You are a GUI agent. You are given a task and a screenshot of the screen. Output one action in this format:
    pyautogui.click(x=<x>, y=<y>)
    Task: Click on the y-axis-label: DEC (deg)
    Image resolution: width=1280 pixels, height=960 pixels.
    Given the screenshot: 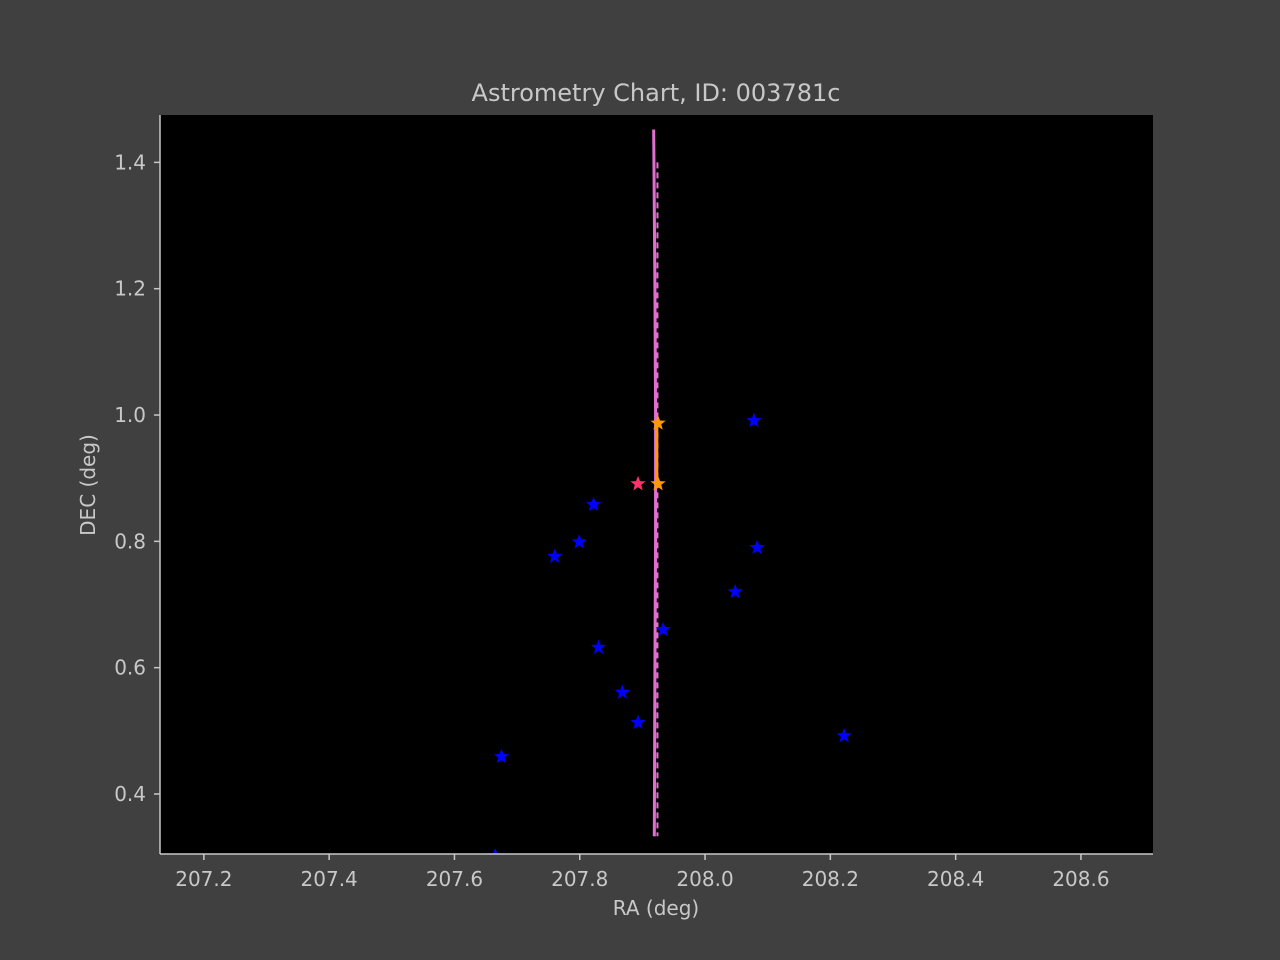 What is the action you would take?
    pyautogui.click(x=88, y=485)
    